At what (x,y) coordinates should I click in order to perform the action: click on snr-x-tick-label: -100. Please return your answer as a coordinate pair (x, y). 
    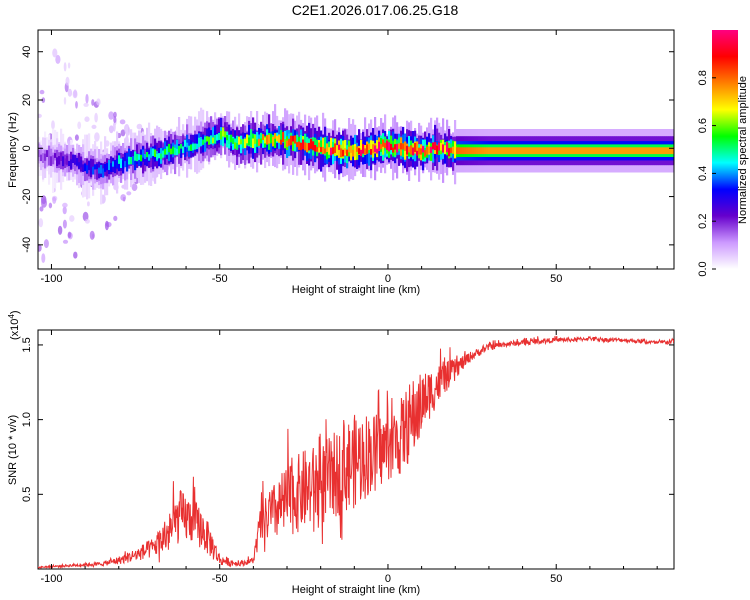
    Looking at the image, I should click on (51, 579).